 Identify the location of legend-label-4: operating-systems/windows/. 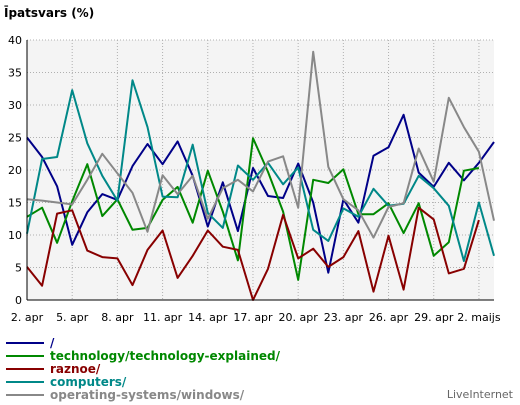
(147, 395).